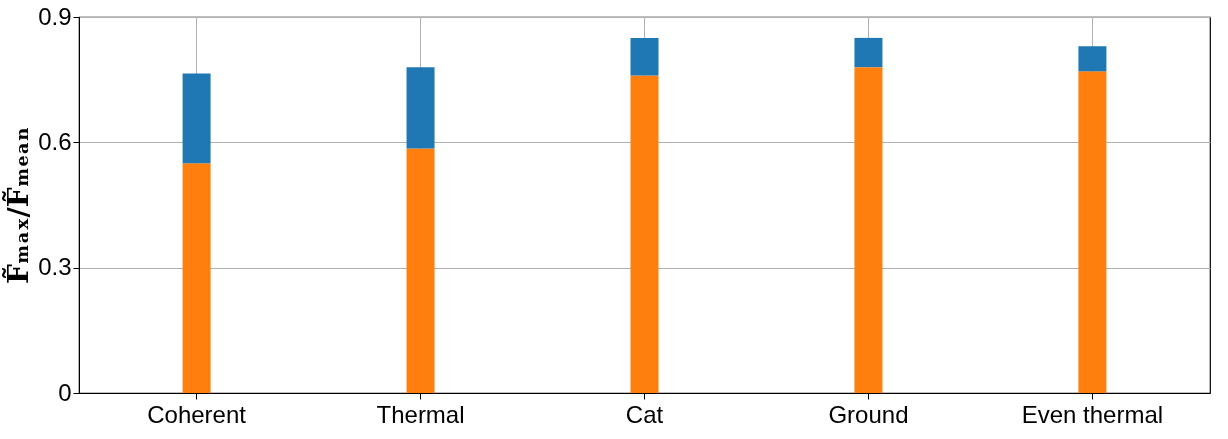 The image size is (1228, 439). I want to click on y-tick-label: 0.6, so click(55, 141).